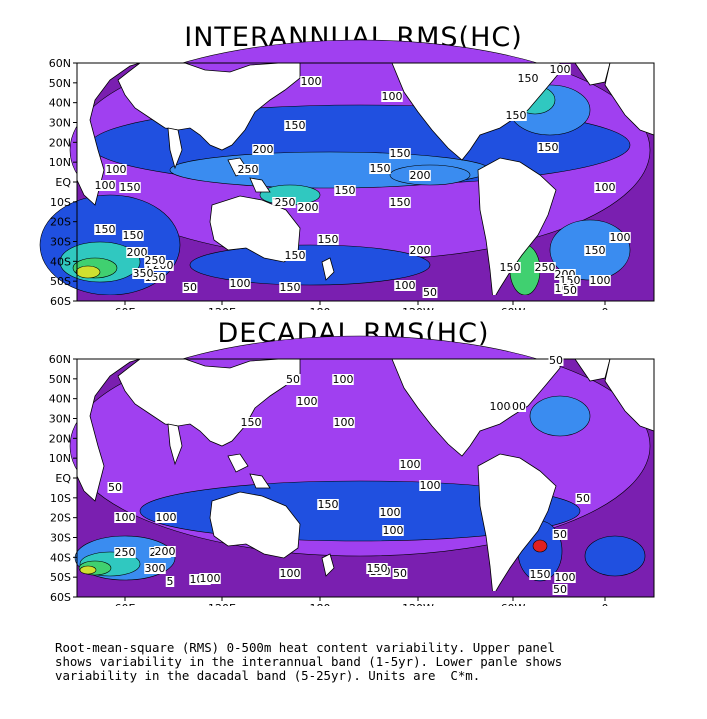 Image resolution: width=707 pixels, height=719 pixels. Describe the element at coordinates (125, 604) in the screenshot. I see `lon-label: 60E` at that location.